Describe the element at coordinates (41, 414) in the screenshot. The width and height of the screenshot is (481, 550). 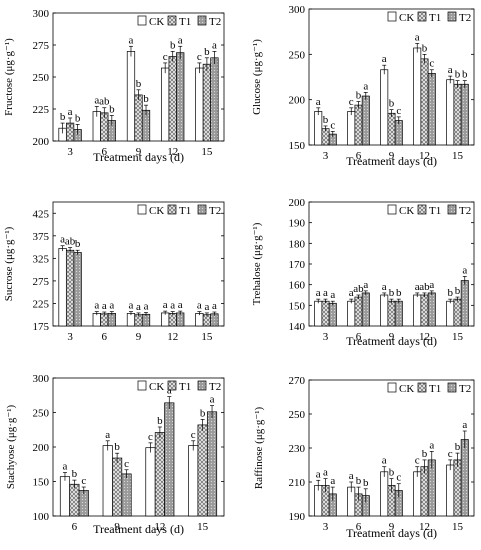
I see `y-tick-label: 250` at that location.